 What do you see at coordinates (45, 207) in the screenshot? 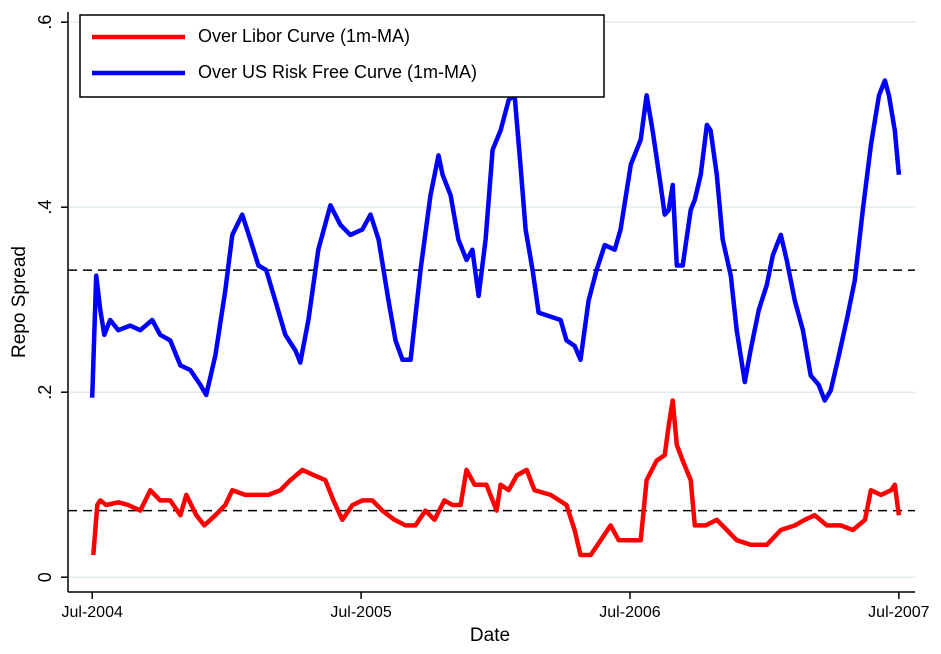
I see `y-tick-label: .4` at bounding box center [45, 207].